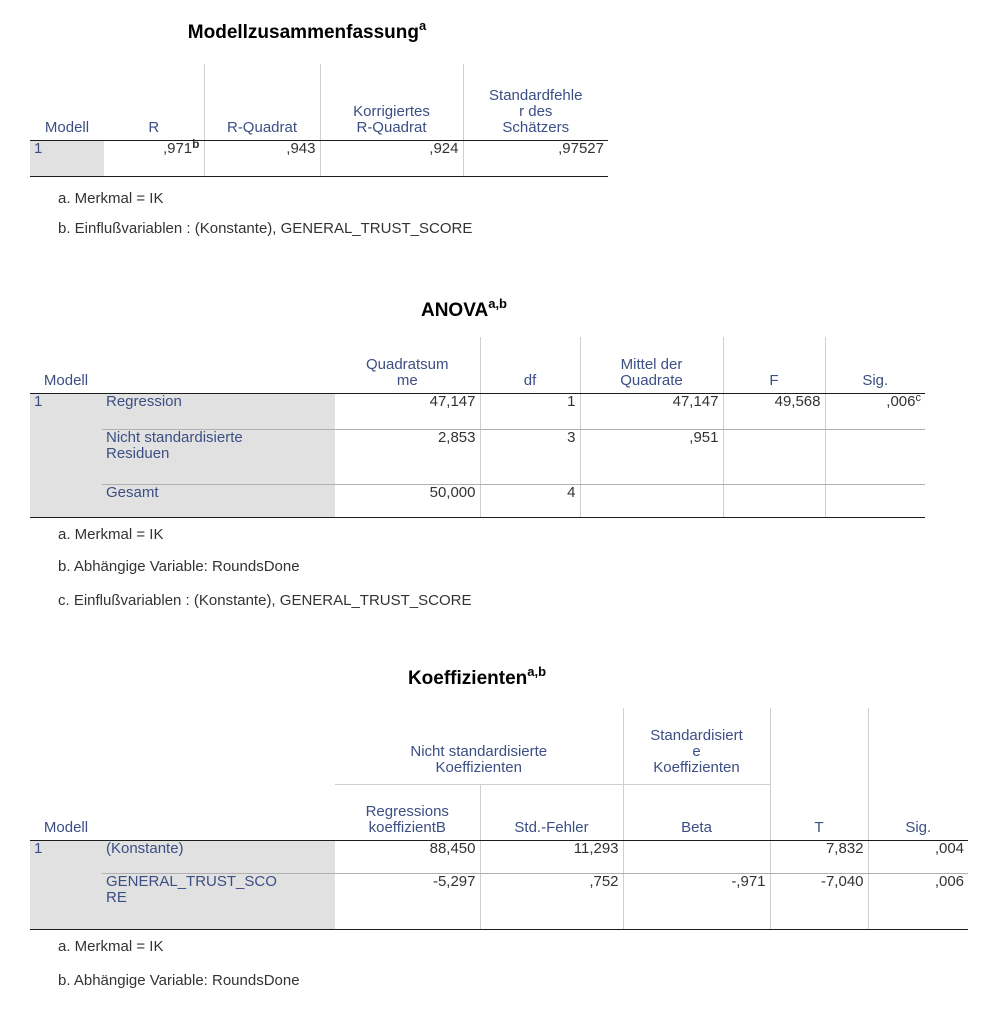 The image size is (991, 1013). Describe the element at coordinates (696, 812) in the screenshot. I see `header-beta: Beta` at that location.